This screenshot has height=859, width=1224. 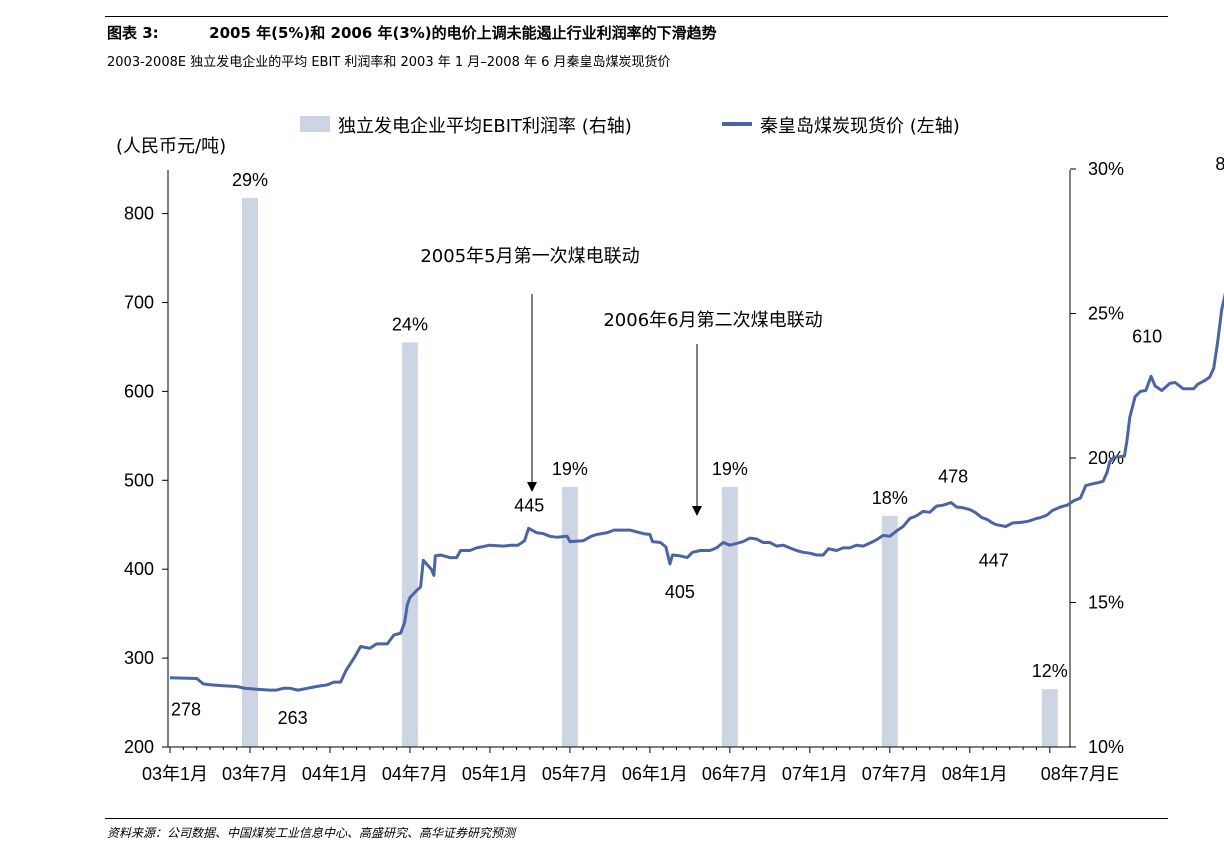 I want to click on x-tick-label: 08年7月E, so click(x=1080, y=774).